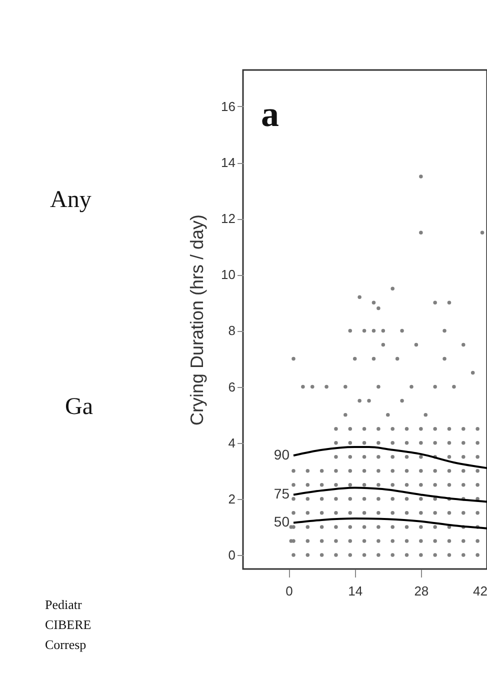 This screenshot has height=681, width=487. Describe the element at coordinates (79, 407) in the screenshot. I see `text: Ga` at that location.